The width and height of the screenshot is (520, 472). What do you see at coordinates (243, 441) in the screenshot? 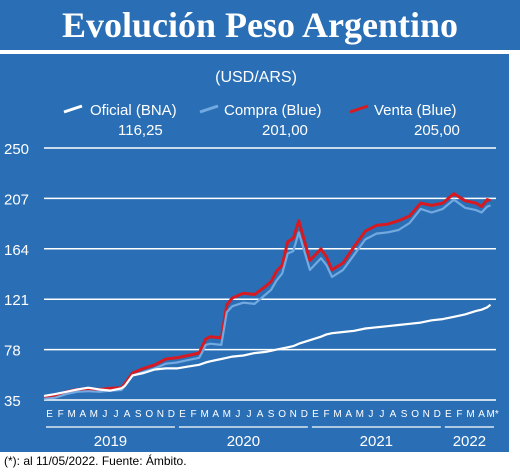
I see `x-year-label: 2020` at bounding box center [243, 441].